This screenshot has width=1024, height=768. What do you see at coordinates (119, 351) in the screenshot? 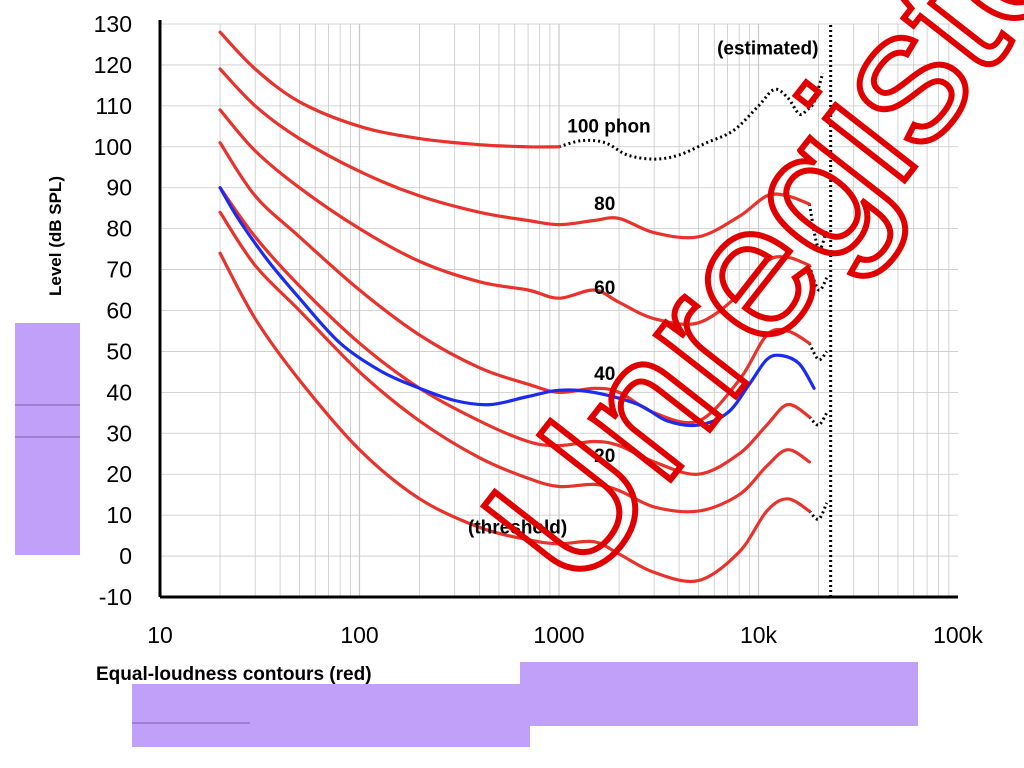
I see `y-tick-label: 50` at bounding box center [119, 351].